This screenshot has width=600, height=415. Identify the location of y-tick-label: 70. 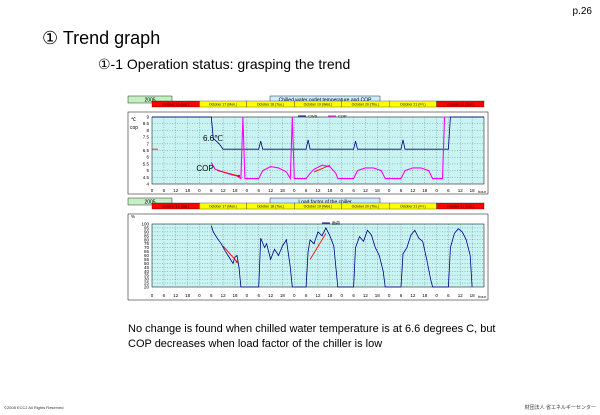
(147, 247).